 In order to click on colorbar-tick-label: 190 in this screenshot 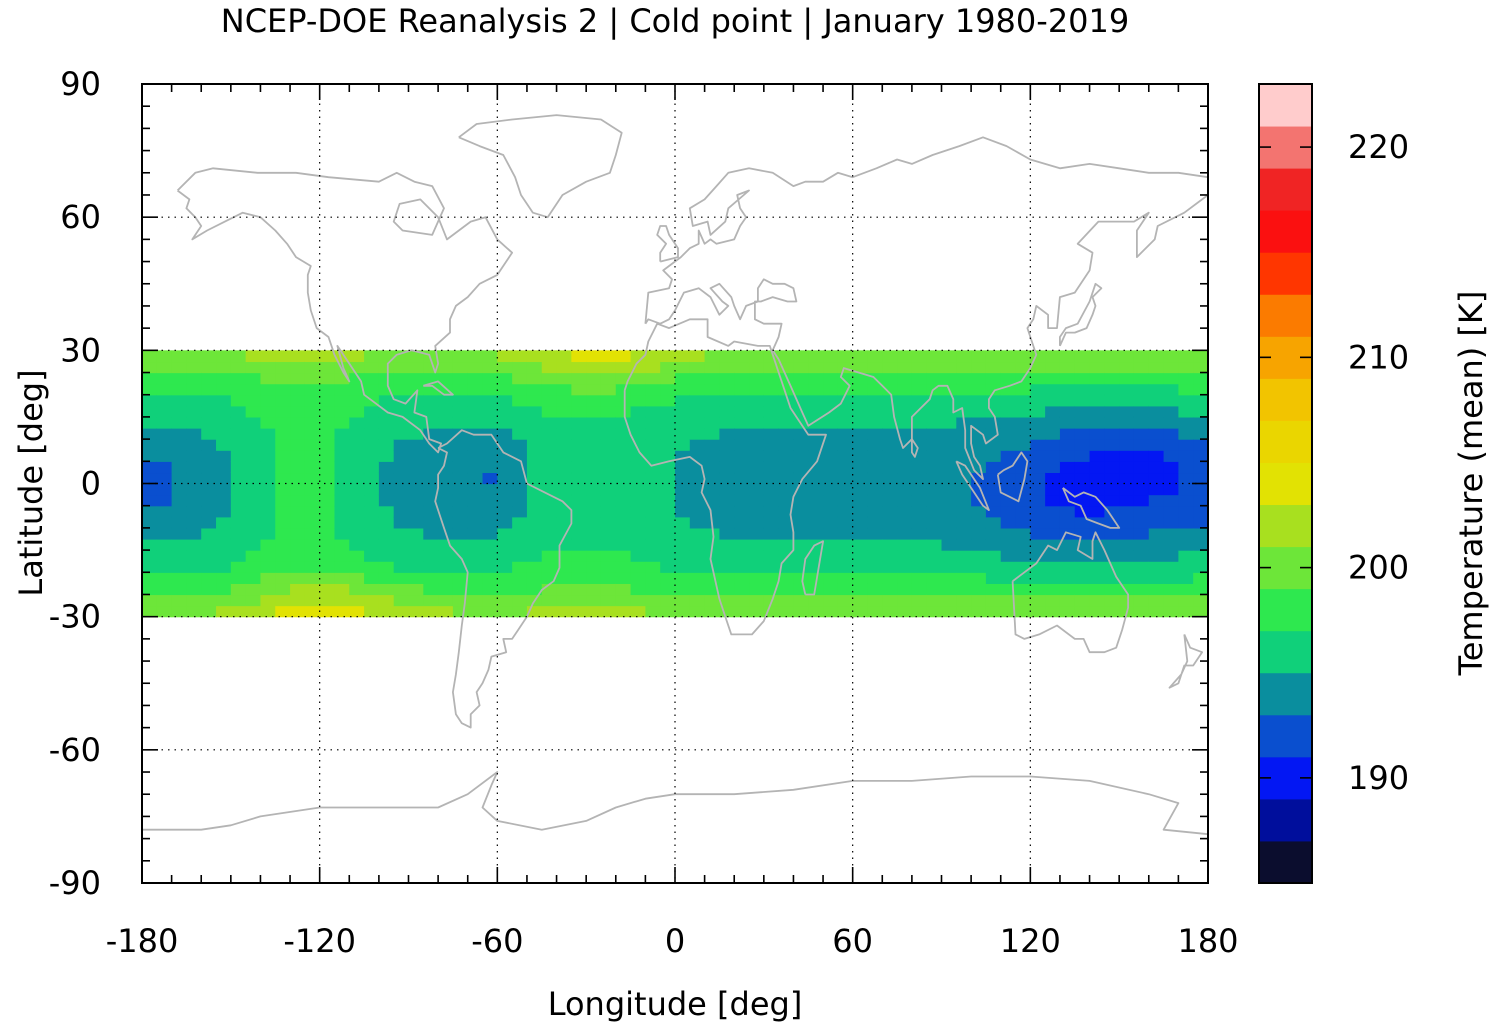, I will do `click(1378, 778)`.